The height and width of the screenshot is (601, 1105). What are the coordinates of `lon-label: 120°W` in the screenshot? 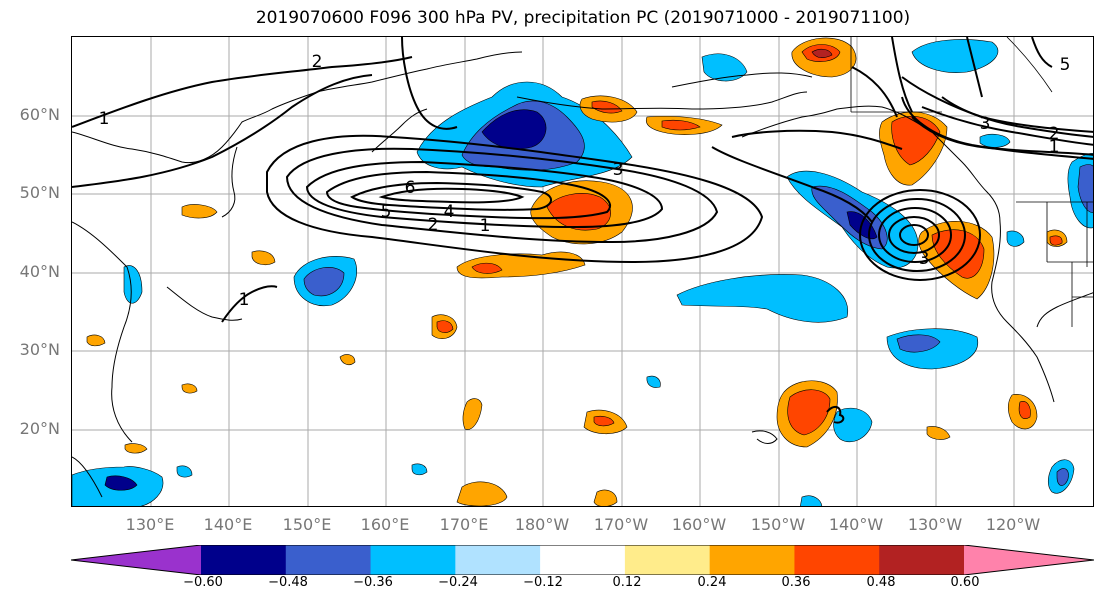 It's located at (1013, 524).